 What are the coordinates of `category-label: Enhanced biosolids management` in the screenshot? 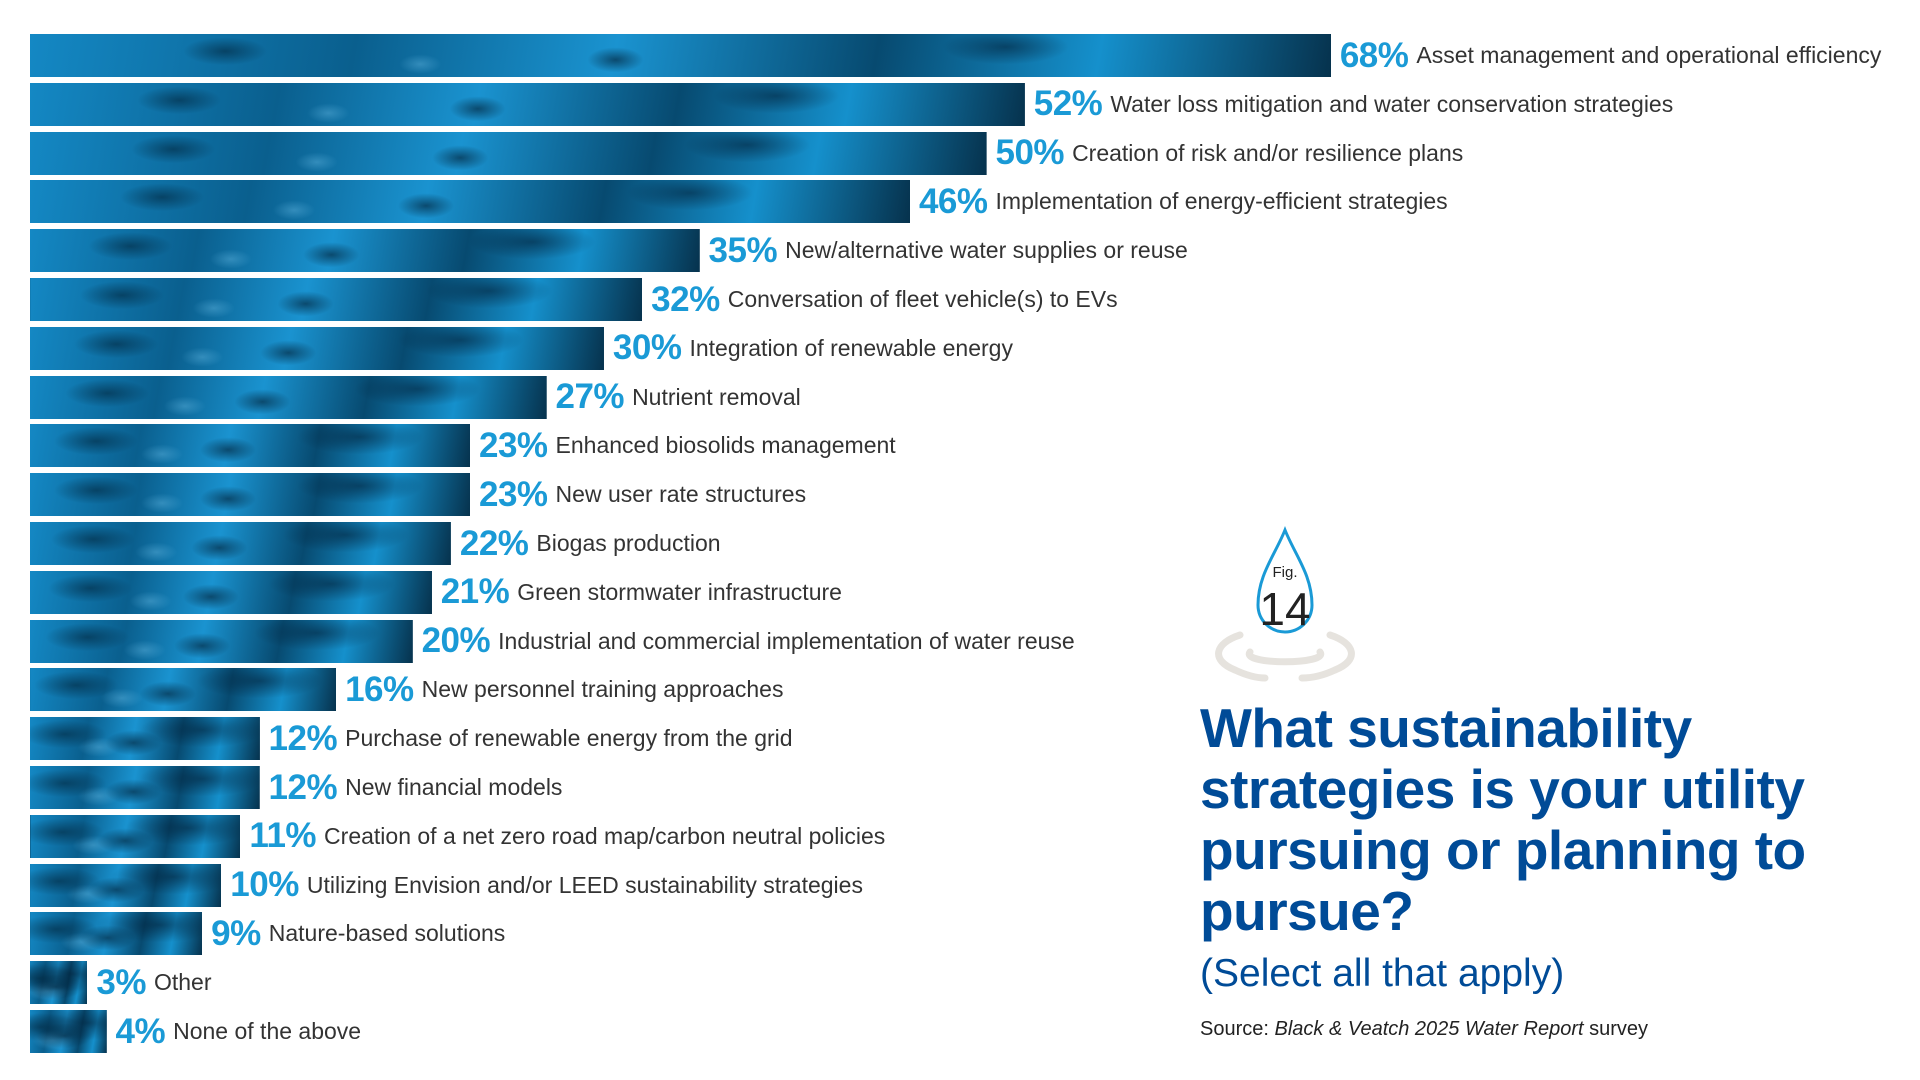 It's located at (725, 445).